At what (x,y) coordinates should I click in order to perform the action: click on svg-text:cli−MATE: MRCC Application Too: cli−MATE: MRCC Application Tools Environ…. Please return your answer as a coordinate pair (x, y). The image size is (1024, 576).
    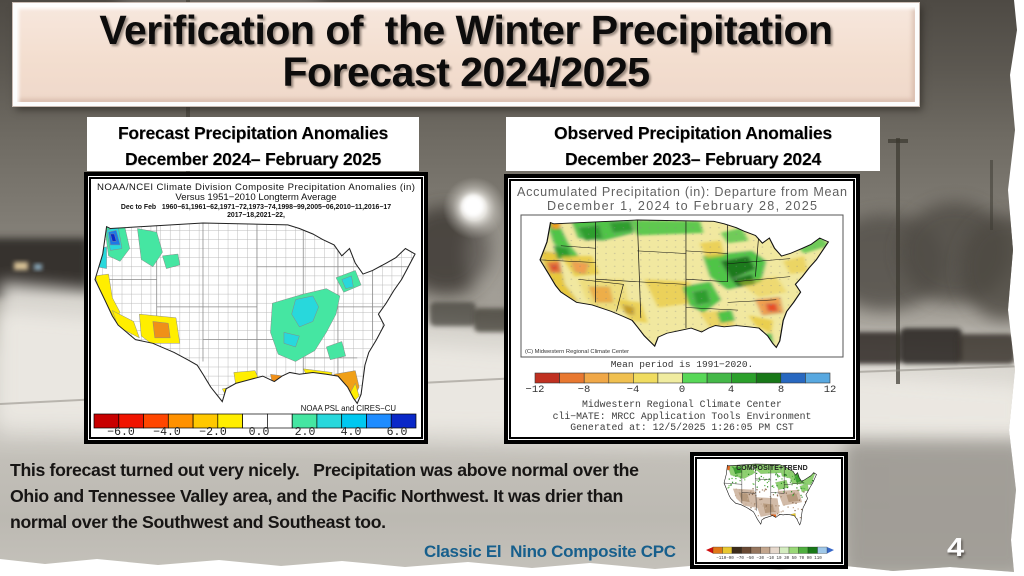
    Looking at the image, I should click on (682, 416).